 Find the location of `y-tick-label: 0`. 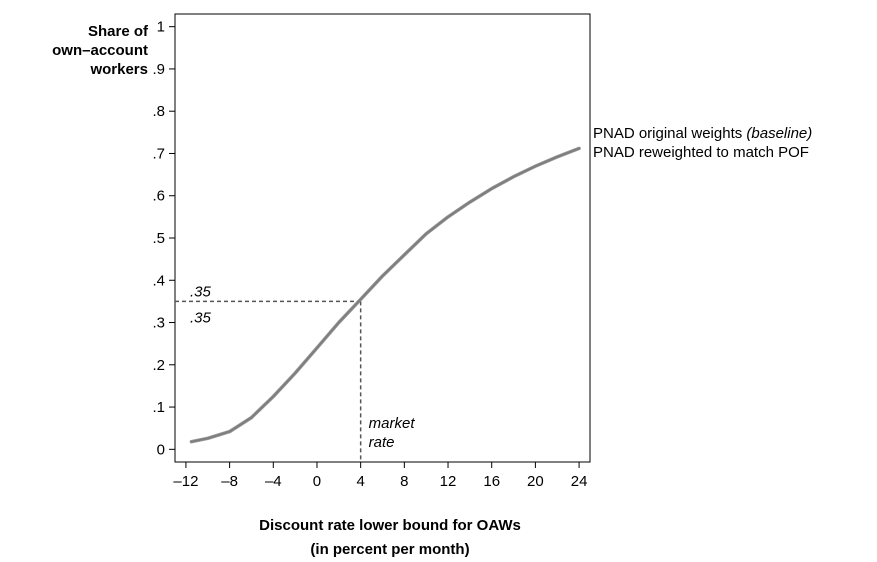

y-tick-label: 0 is located at coordinates (161, 449).